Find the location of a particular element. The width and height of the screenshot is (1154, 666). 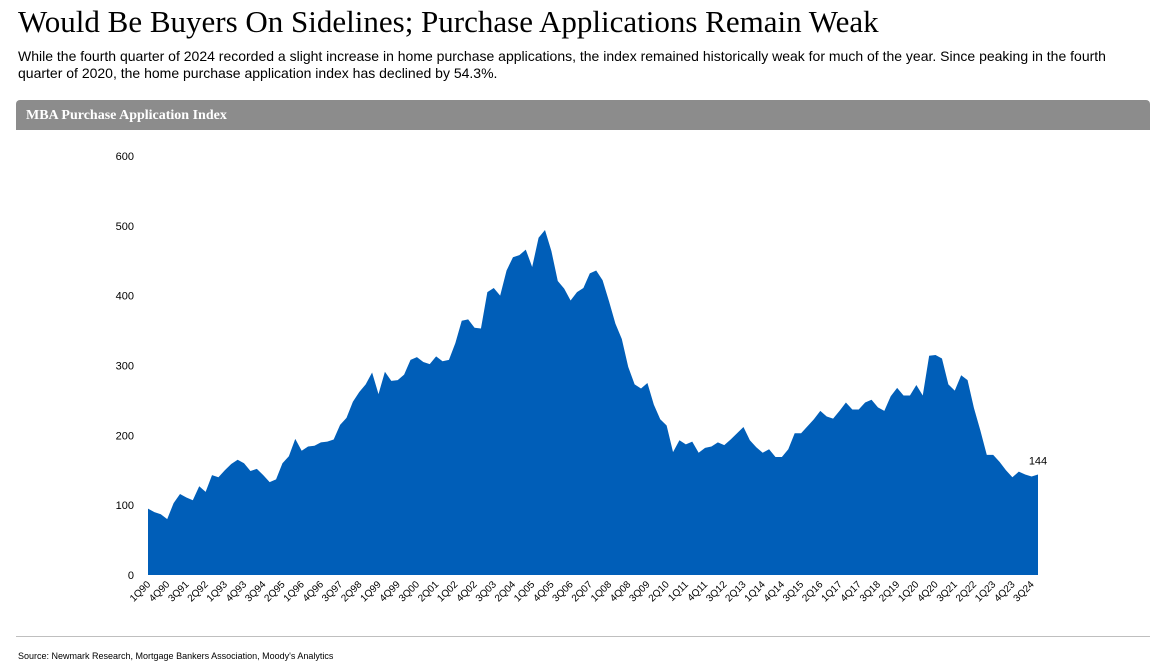

chart-panel-title: MBA Purchase Application Index is located at coordinates (126, 115).